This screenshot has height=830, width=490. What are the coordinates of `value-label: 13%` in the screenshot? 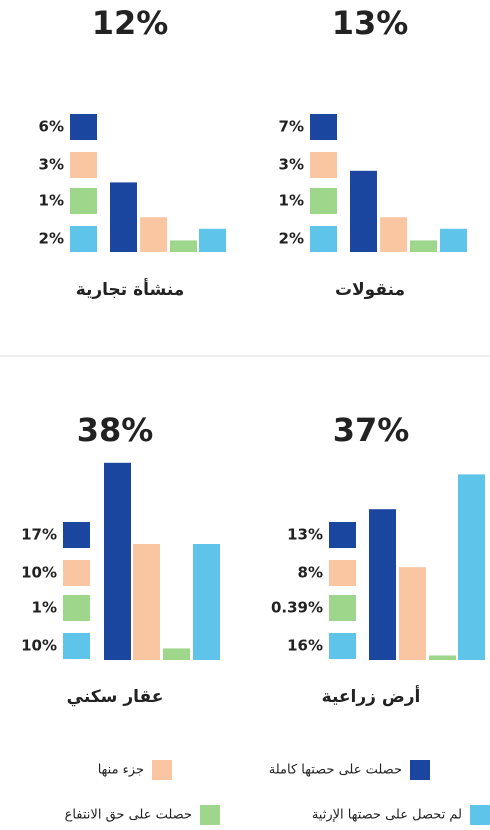 It's located at (305, 535).